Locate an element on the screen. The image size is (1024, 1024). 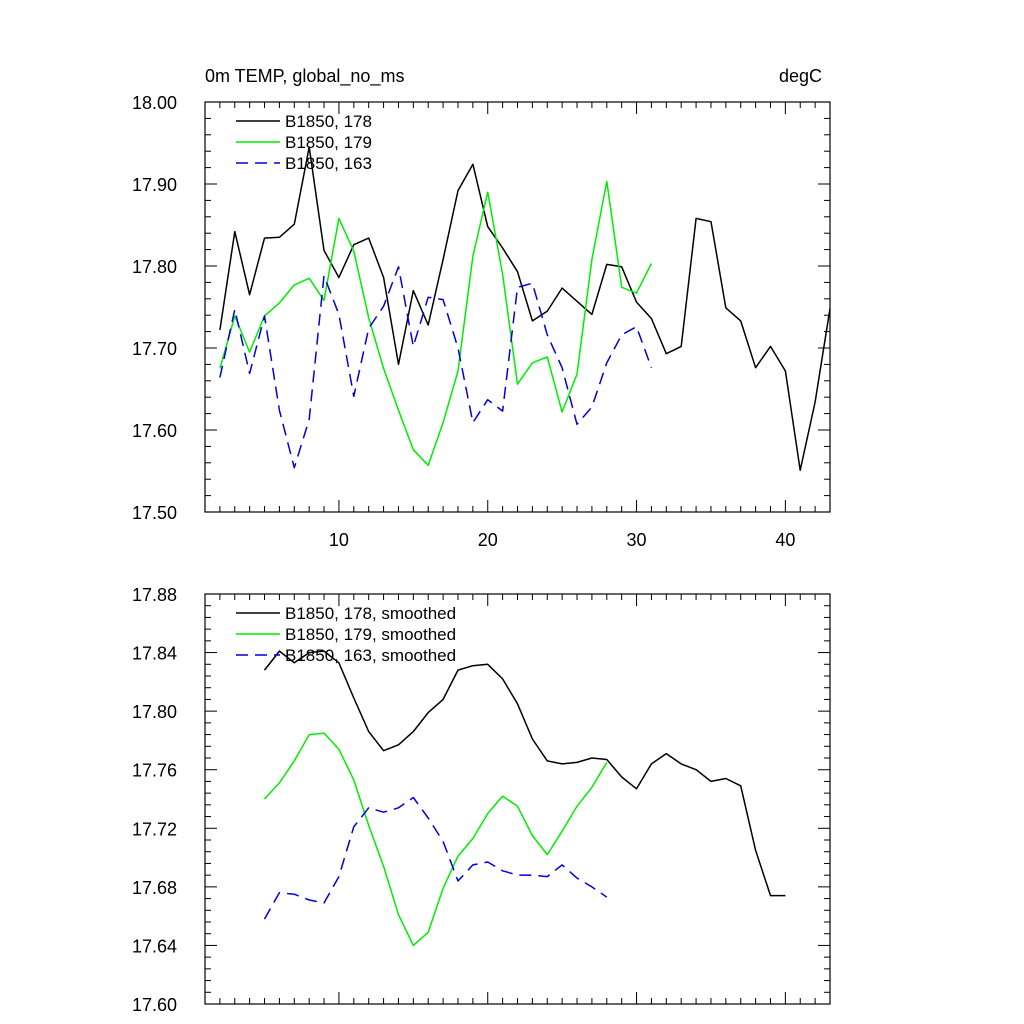
y-tick-label: 17.64 is located at coordinates (154, 946).